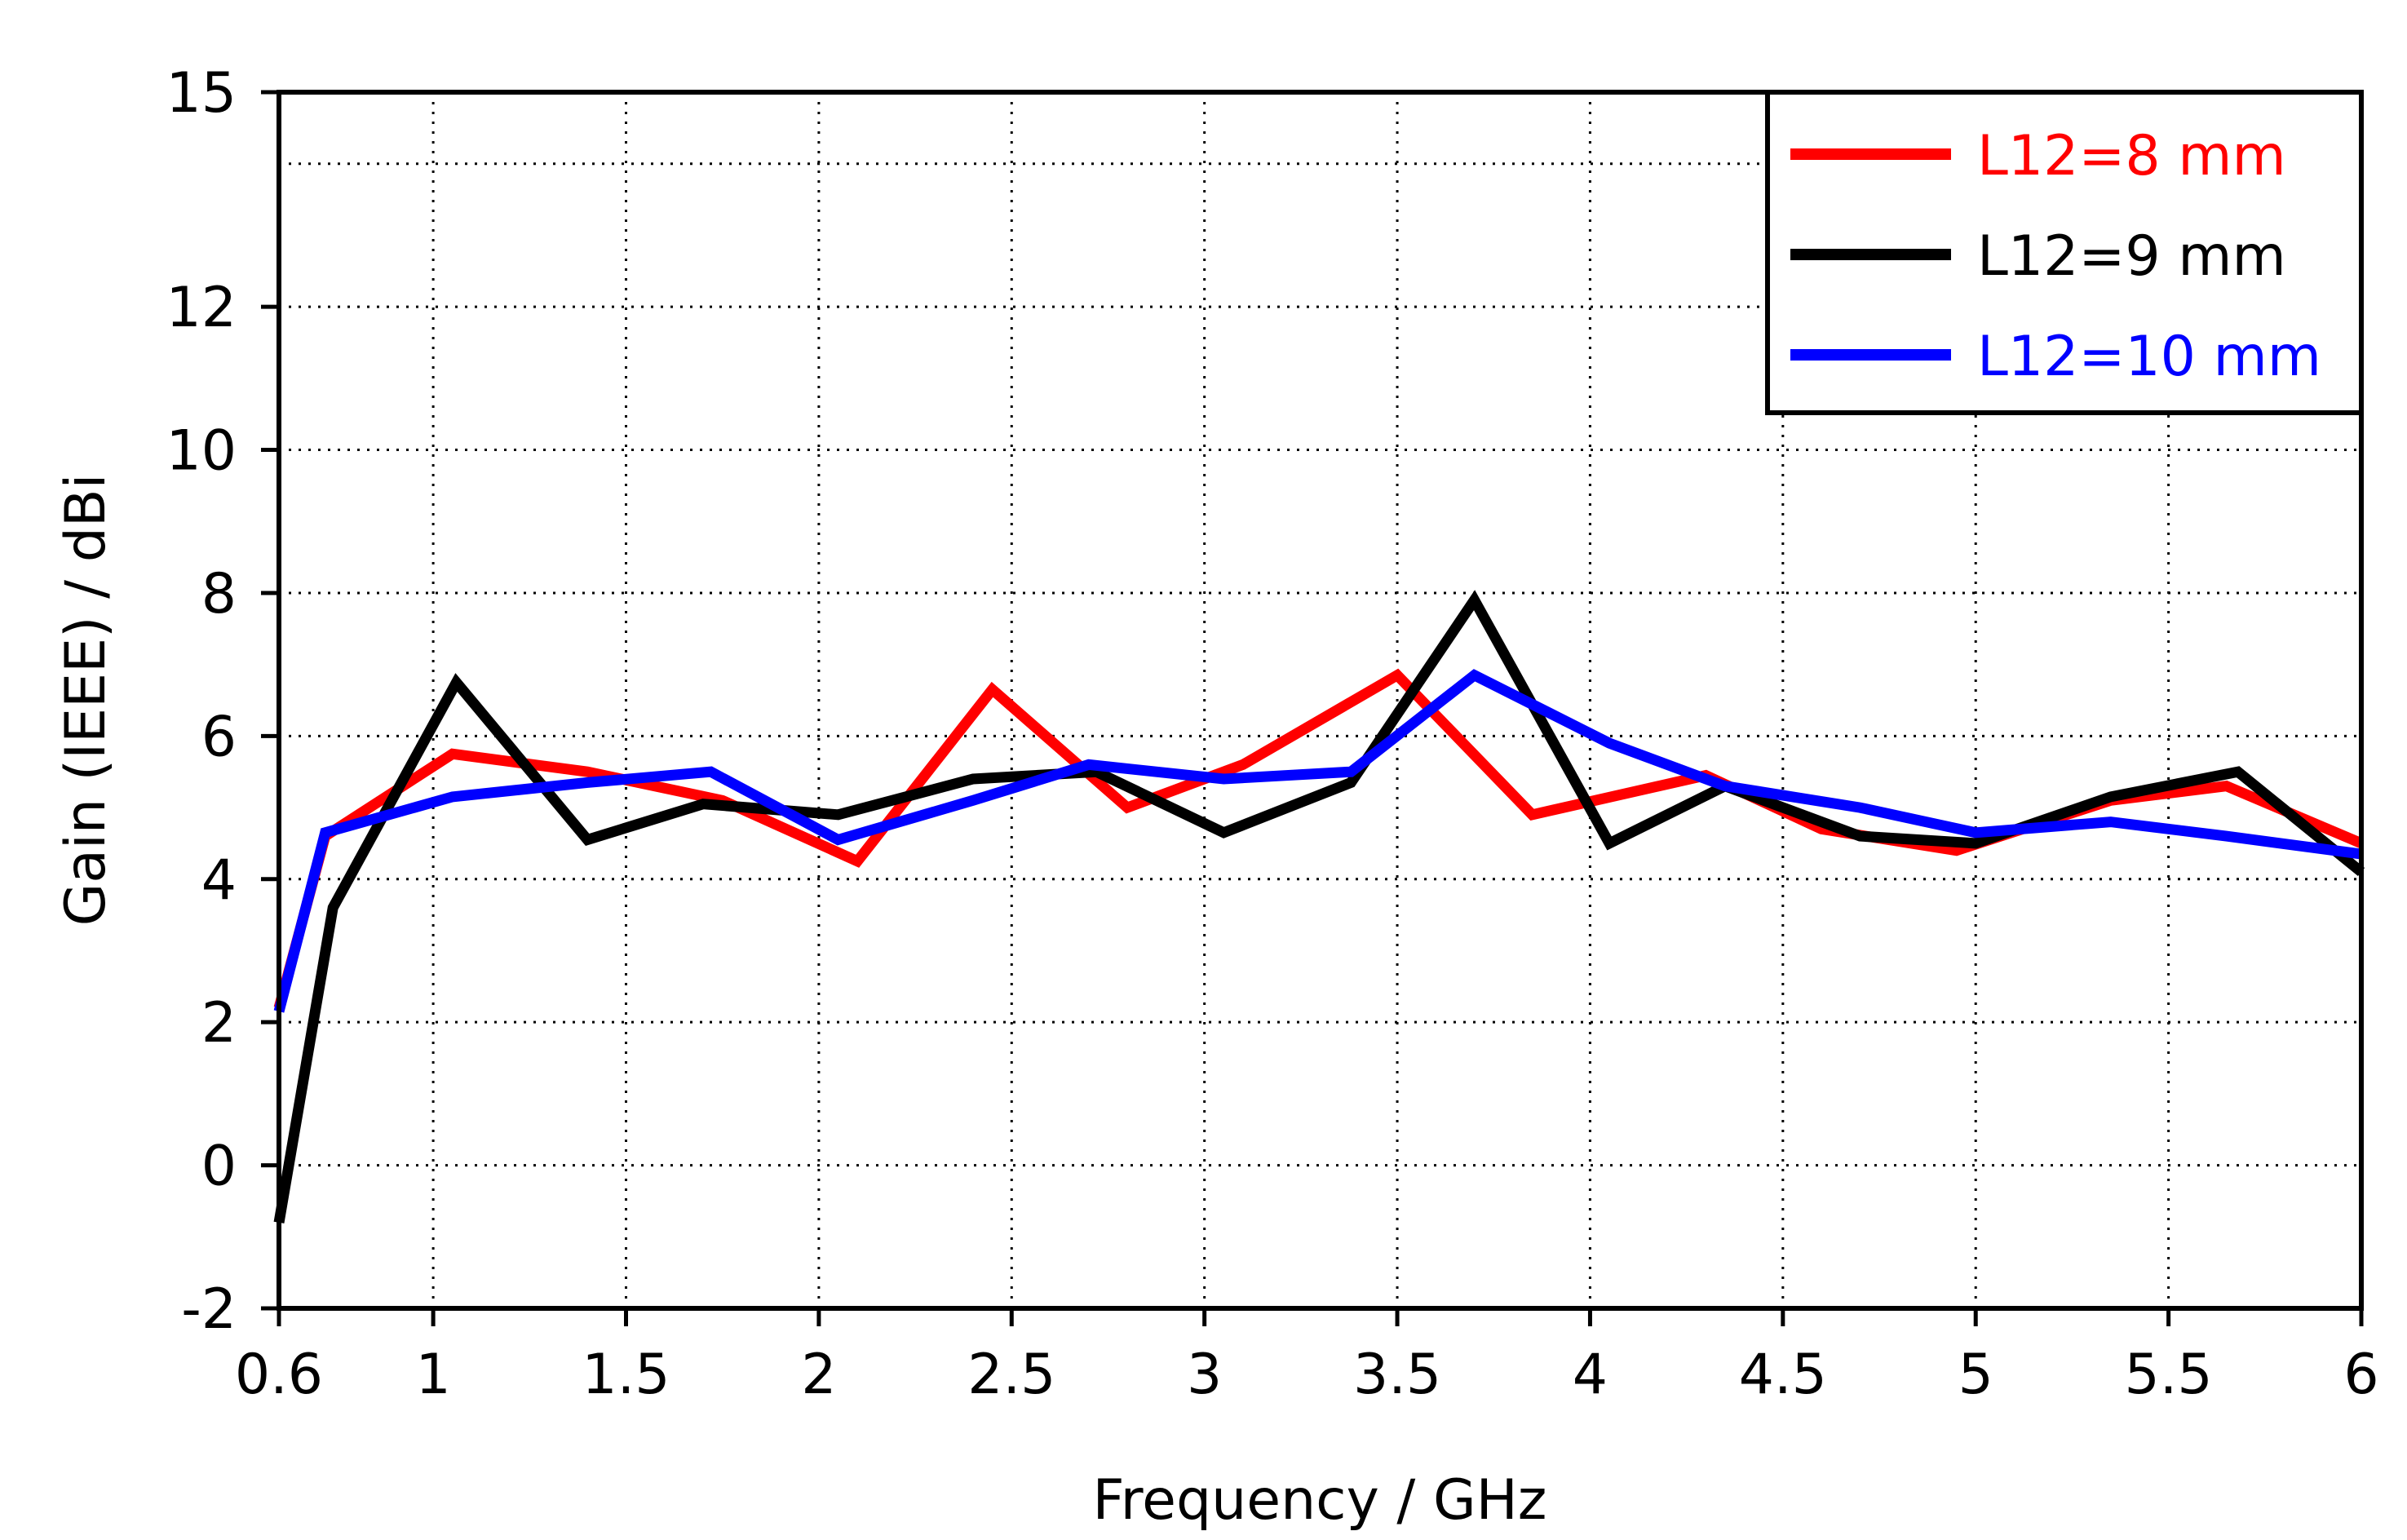 The width and height of the screenshot is (2407, 1540). Describe the element at coordinates (1320, 1500) in the screenshot. I see `x-axis-label: Frequency / GHz` at that location.